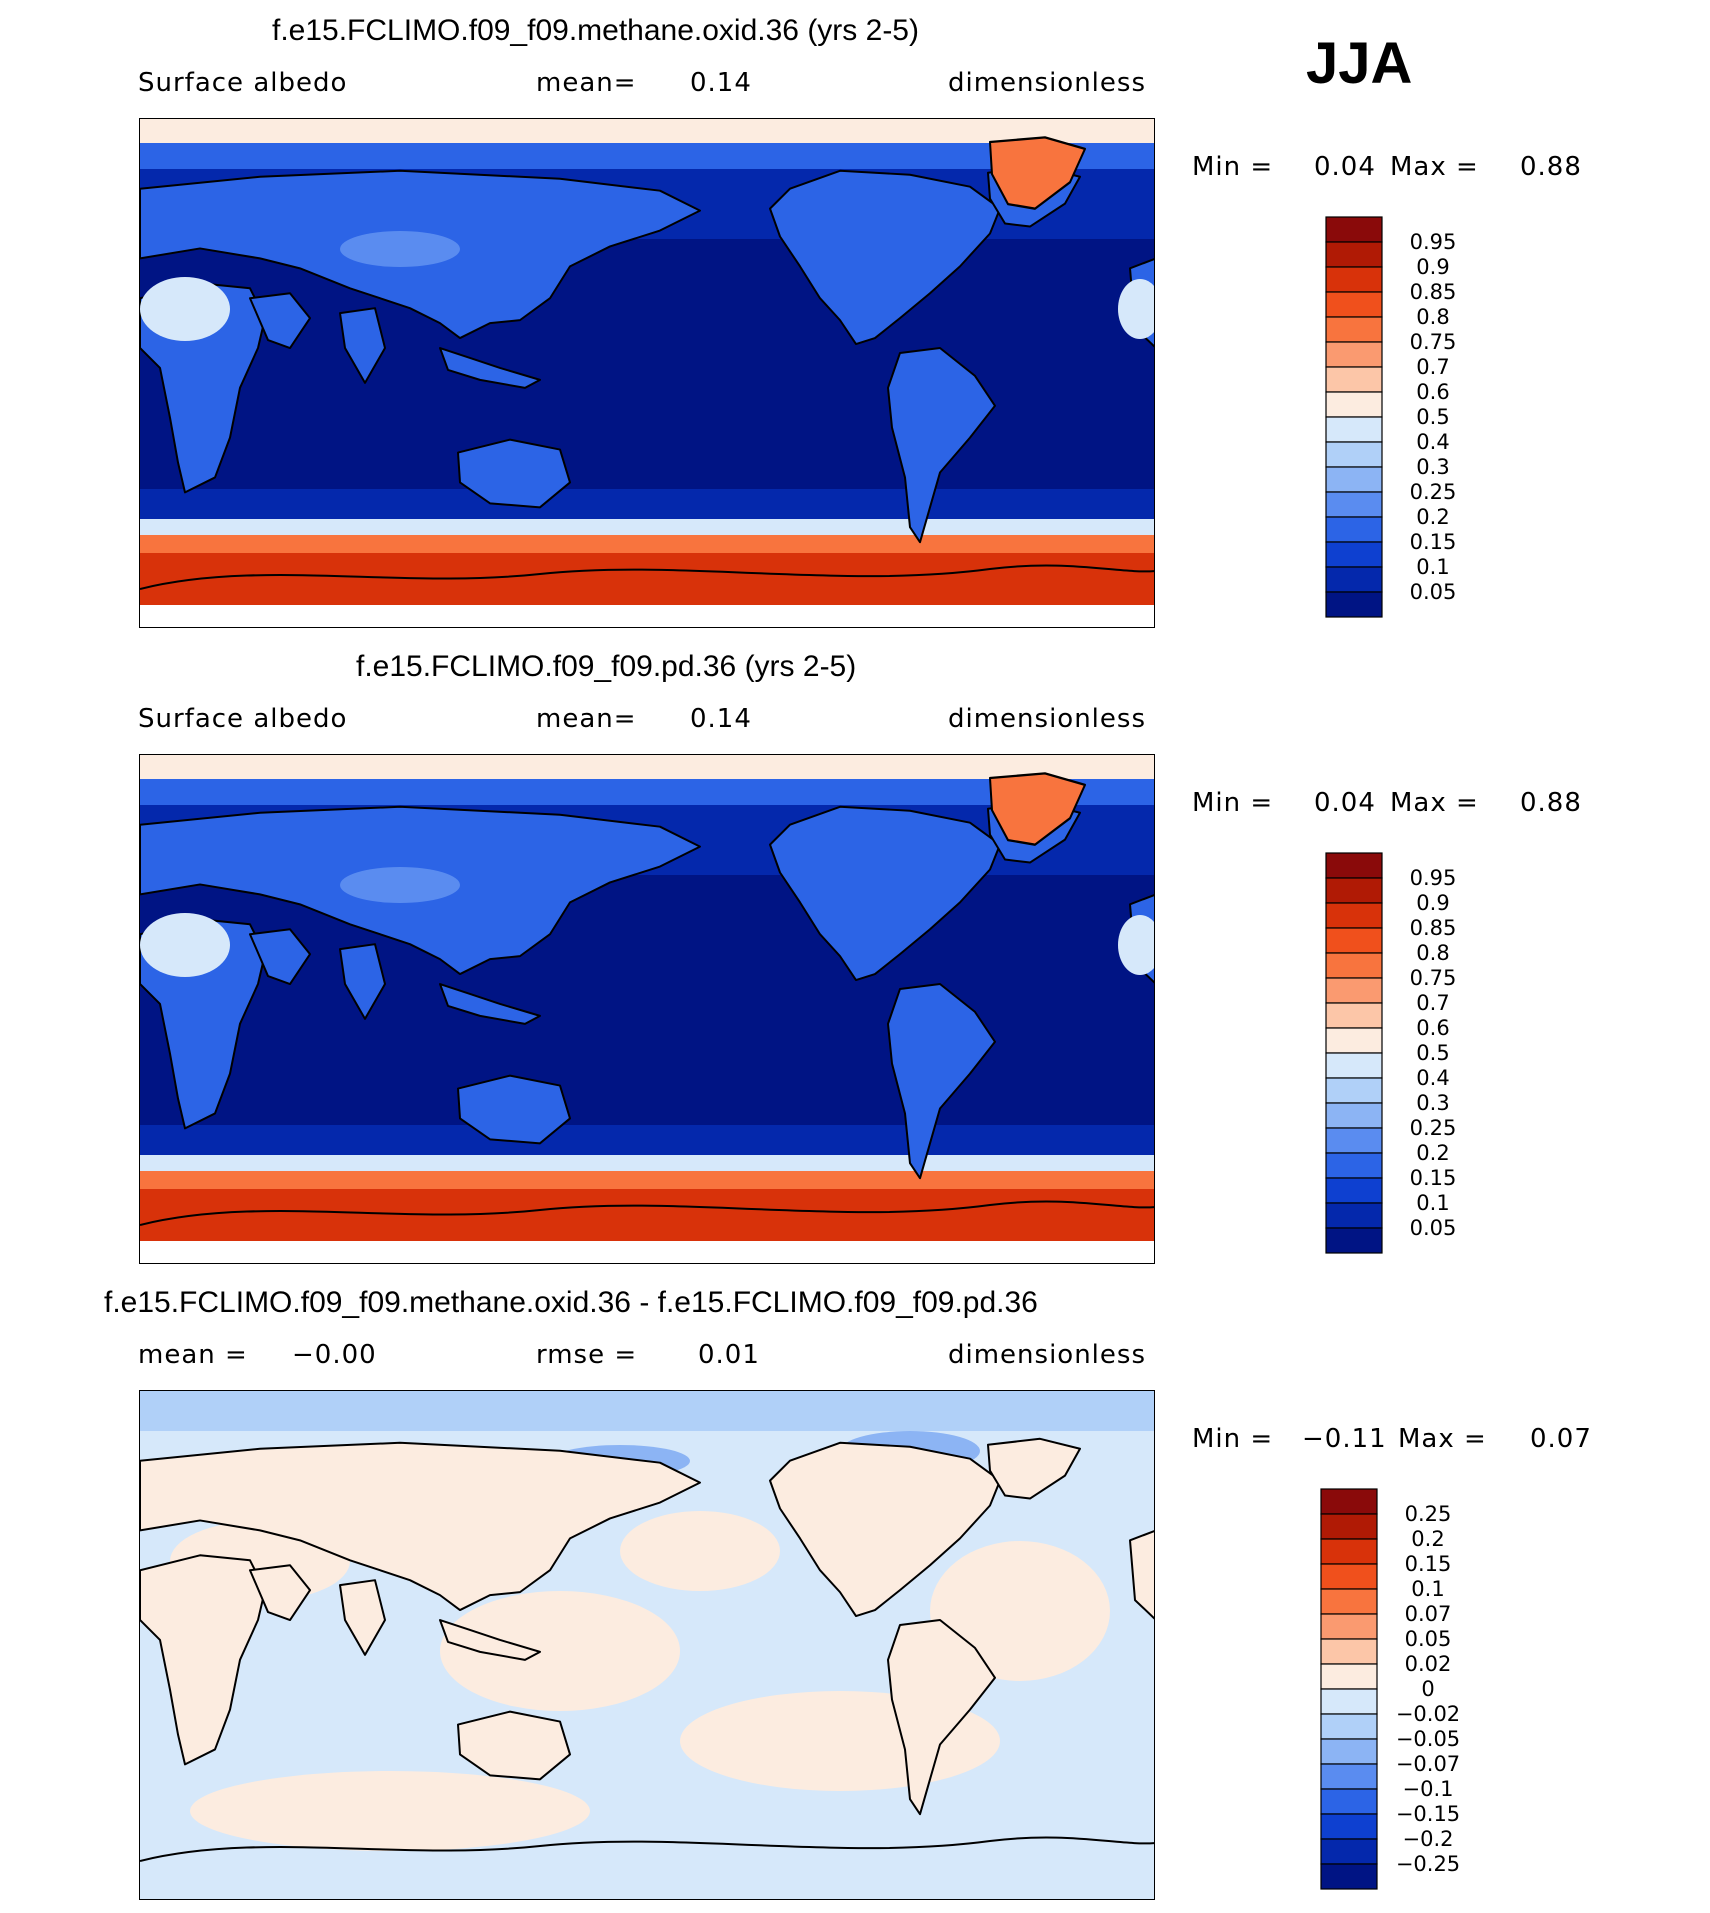 The width and height of the screenshot is (1710, 1913). What do you see at coordinates (647, 364) in the screenshot?
I see `tropical-ocean` at bounding box center [647, 364].